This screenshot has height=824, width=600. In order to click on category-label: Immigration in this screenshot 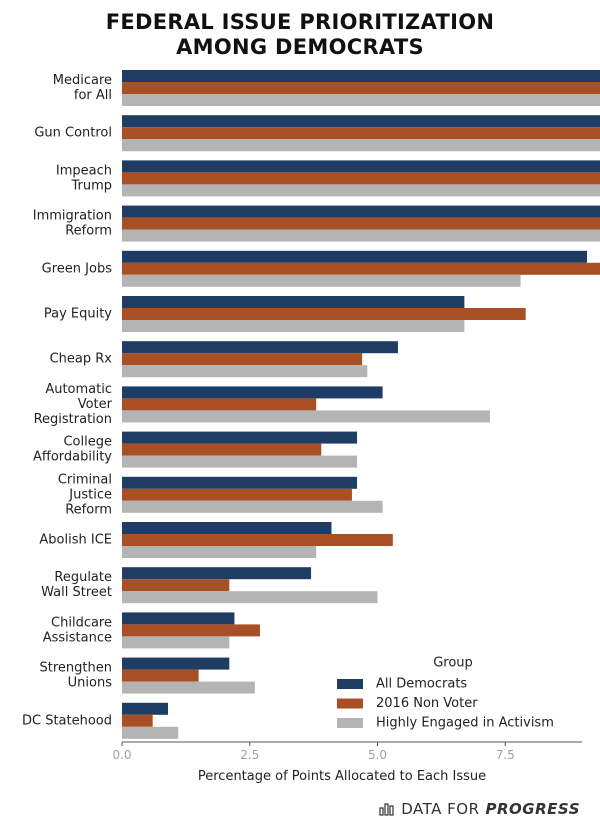, I will do `click(72, 216)`.